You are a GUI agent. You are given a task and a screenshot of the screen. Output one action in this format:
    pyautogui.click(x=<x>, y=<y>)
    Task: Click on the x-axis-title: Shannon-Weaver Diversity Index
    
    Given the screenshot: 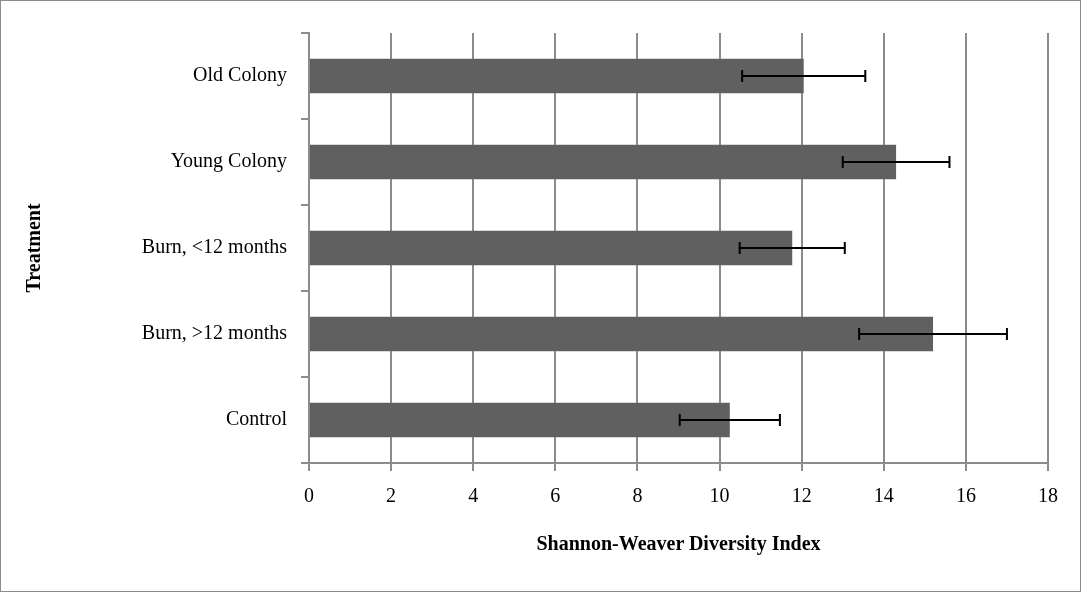 What is the action you would take?
    pyautogui.click(x=678, y=544)
    